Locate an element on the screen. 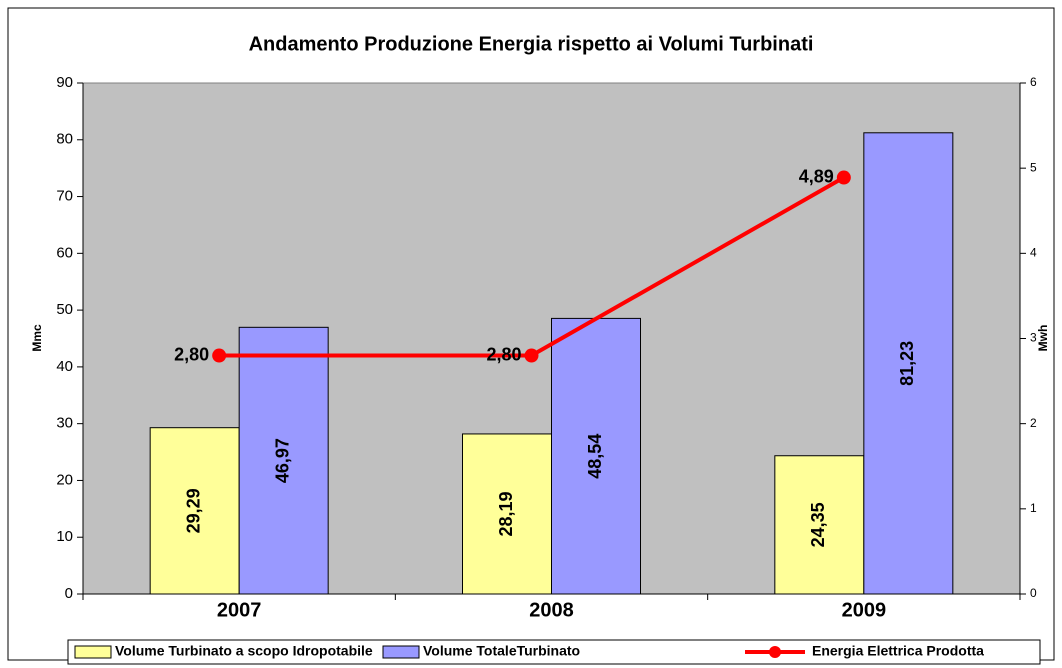  bar-value-label: 81,23 is located at coordinates (907, 363).